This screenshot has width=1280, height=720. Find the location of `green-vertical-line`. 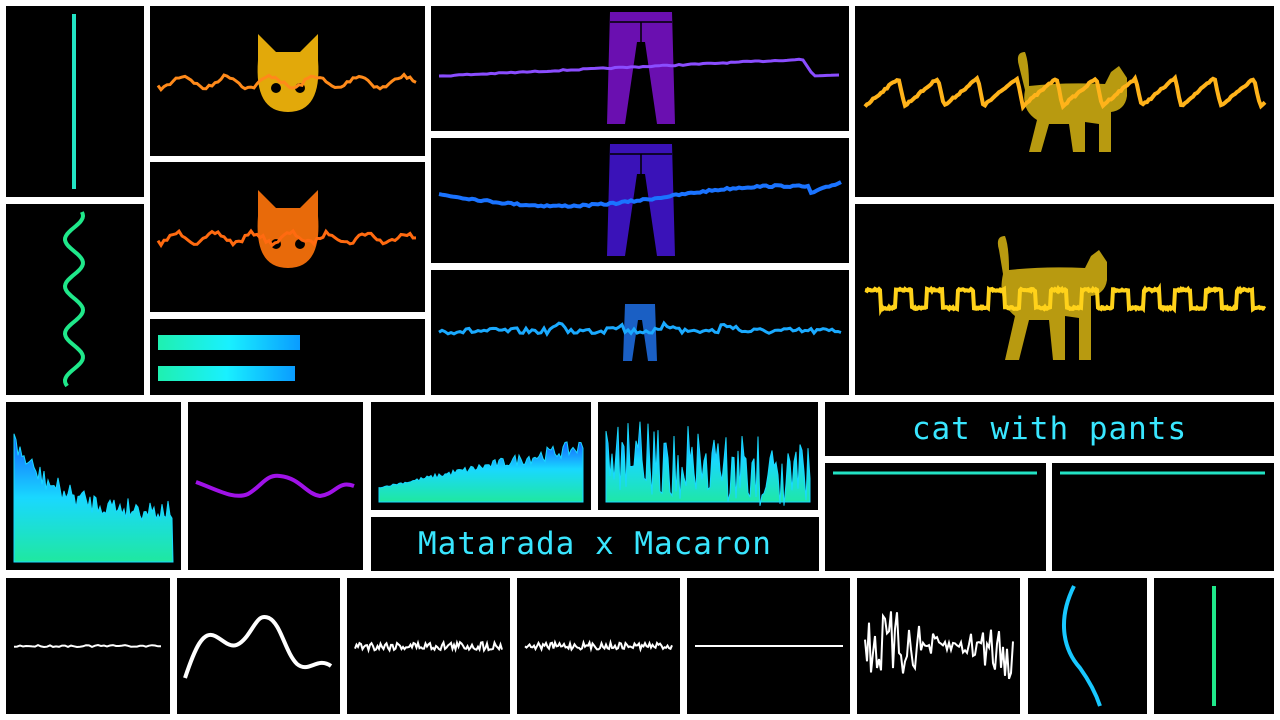

green-vertical-line is located at coordinates (1214, 646).